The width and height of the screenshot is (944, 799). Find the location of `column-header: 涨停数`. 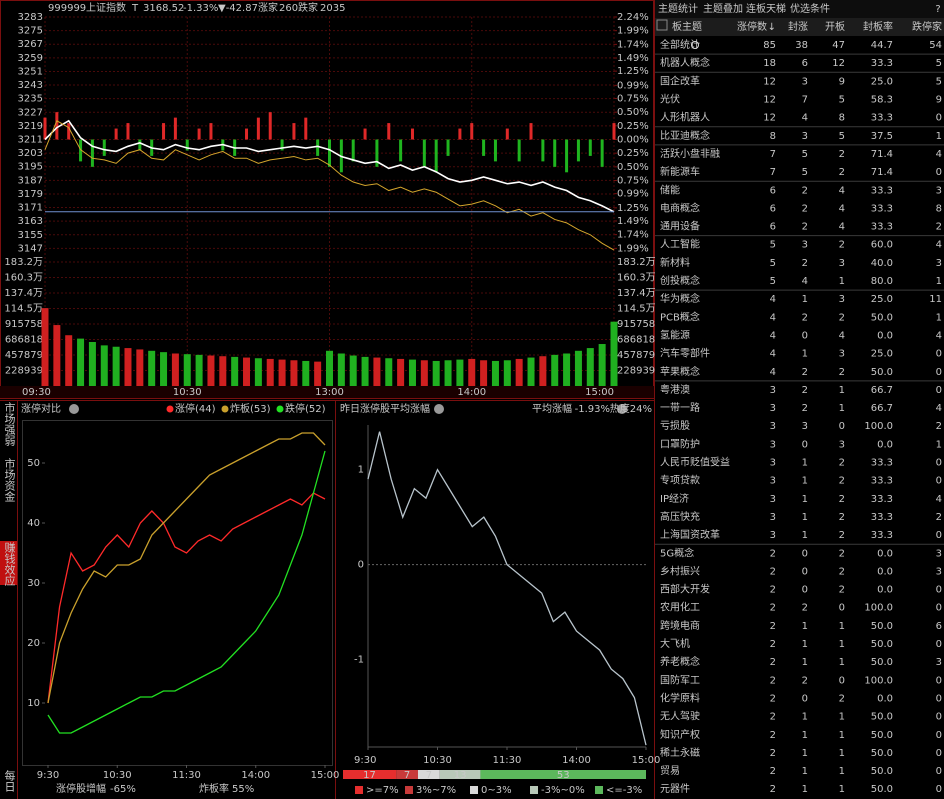

column-header: 涨停数 is located at coordinates (752, 26).